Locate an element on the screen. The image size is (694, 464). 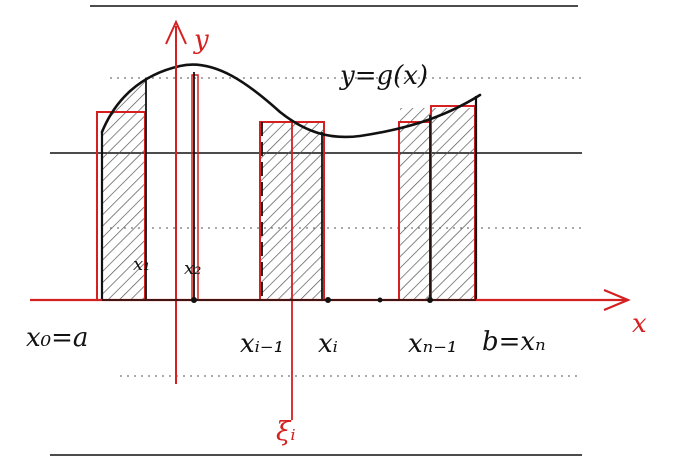
hatched-region-left is located at coordinates (124, 189).